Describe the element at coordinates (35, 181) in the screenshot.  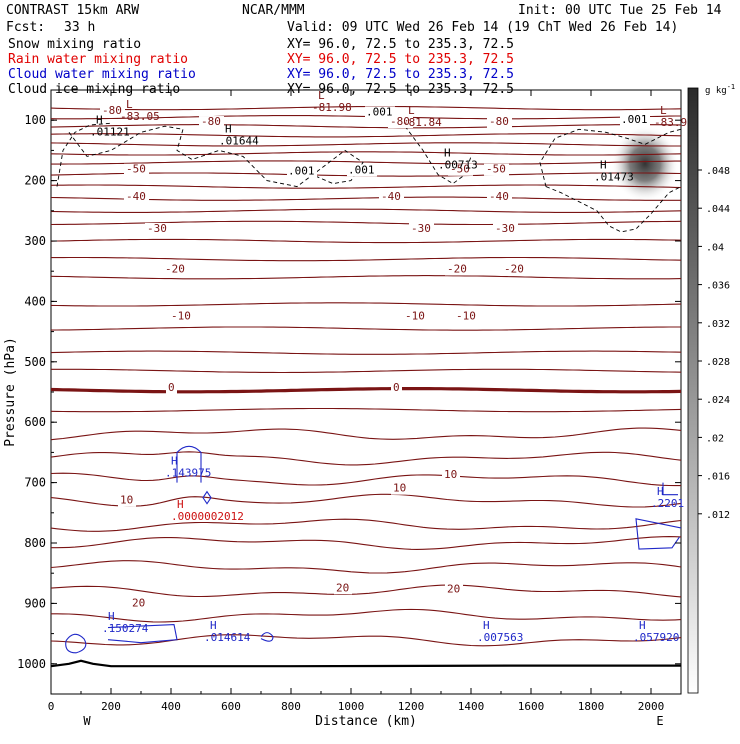
I see `y-tick-label: 200` at that location.